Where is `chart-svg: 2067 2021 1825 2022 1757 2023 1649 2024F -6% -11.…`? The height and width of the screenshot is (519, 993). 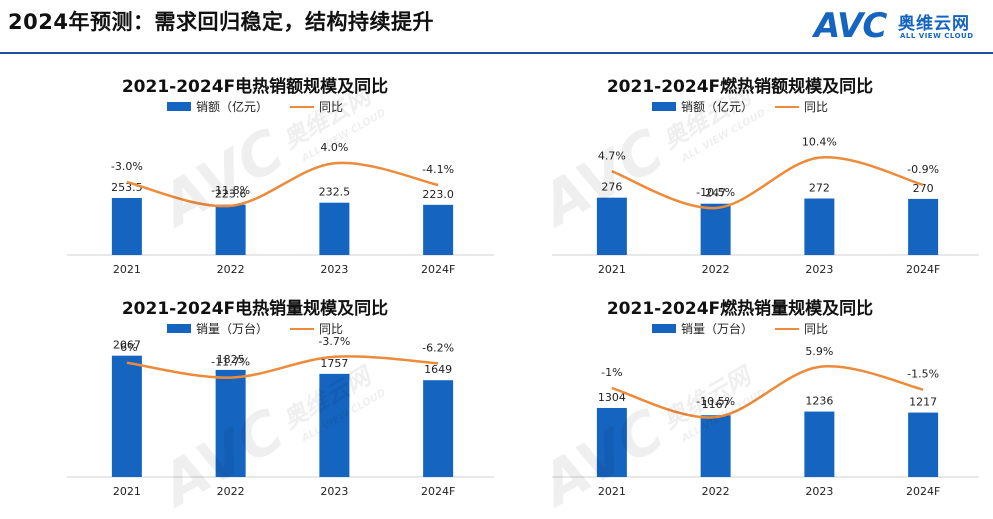 chart-svg: 2067 2021 1825 2022 1757 2023 1649 2024F -6% -11.… is located at coordinates (280, 416).